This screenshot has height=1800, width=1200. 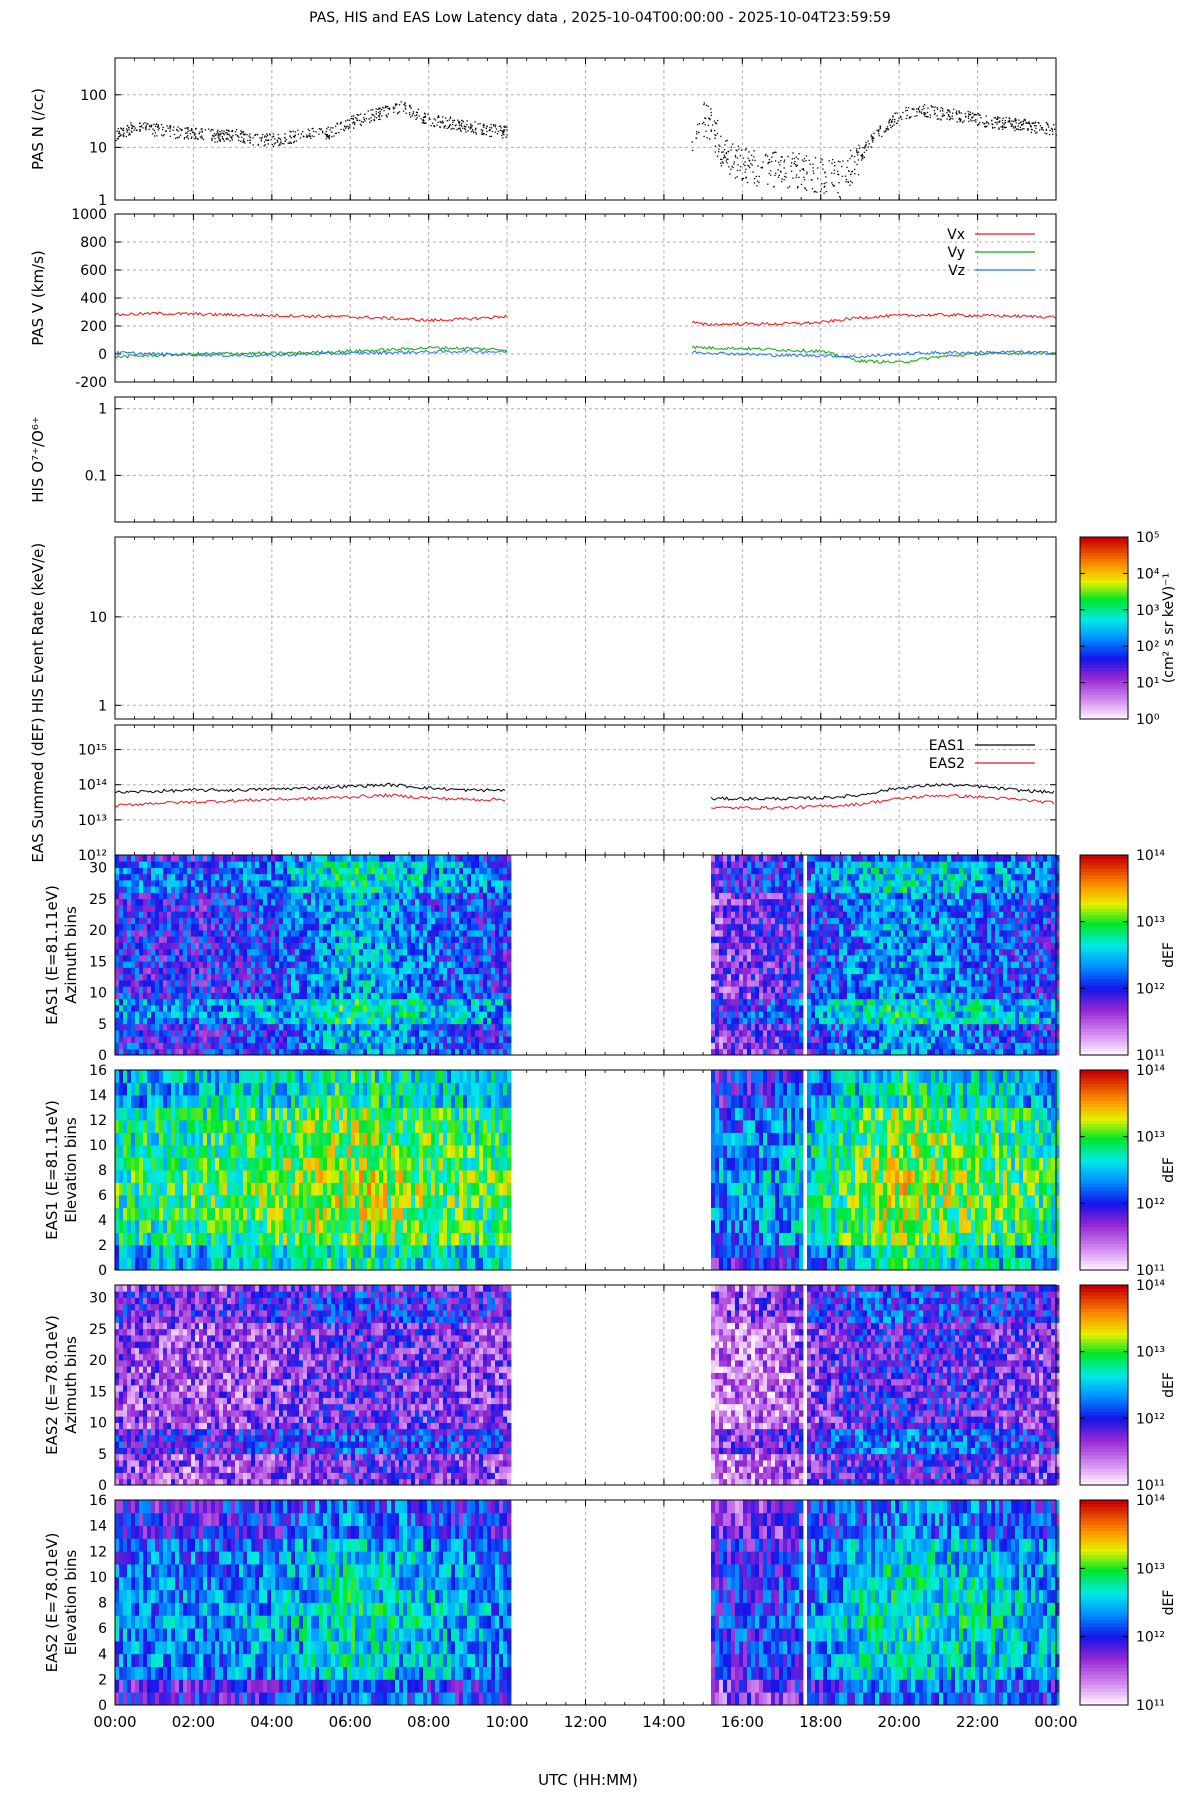 I want to click on series-EAS2, so click(x=584, y=801).